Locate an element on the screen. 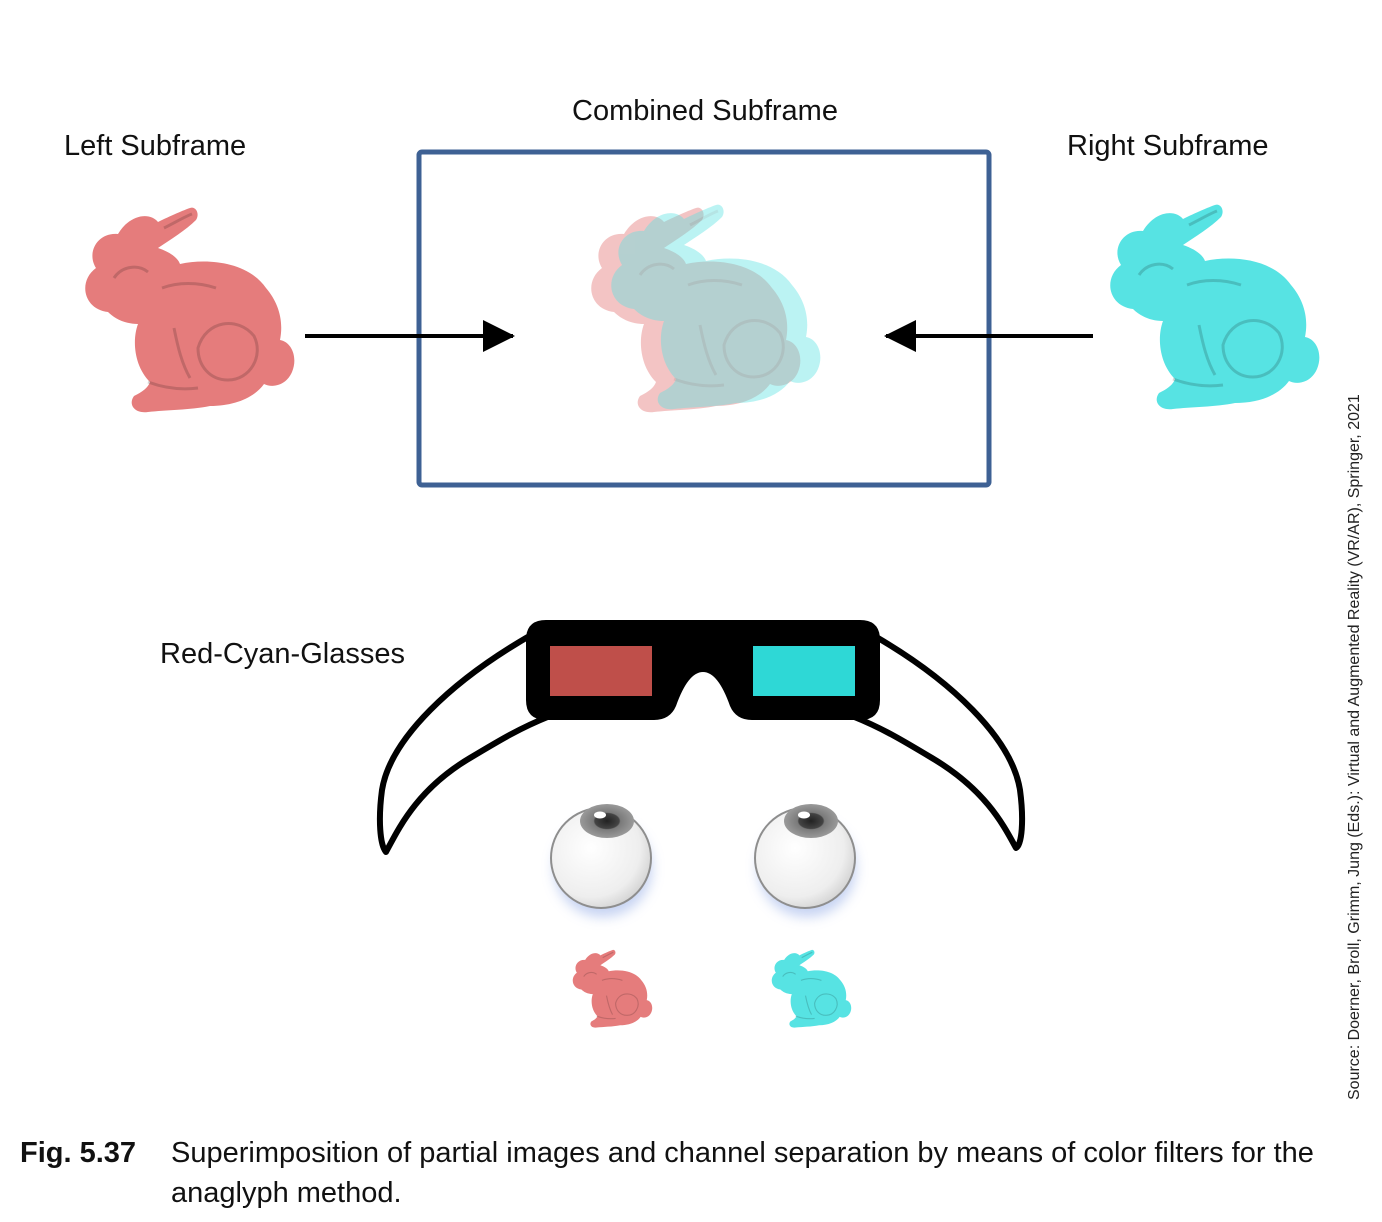 This screenshot has height=1222, width=1382. right-temple is located at coordinates (937, 739).